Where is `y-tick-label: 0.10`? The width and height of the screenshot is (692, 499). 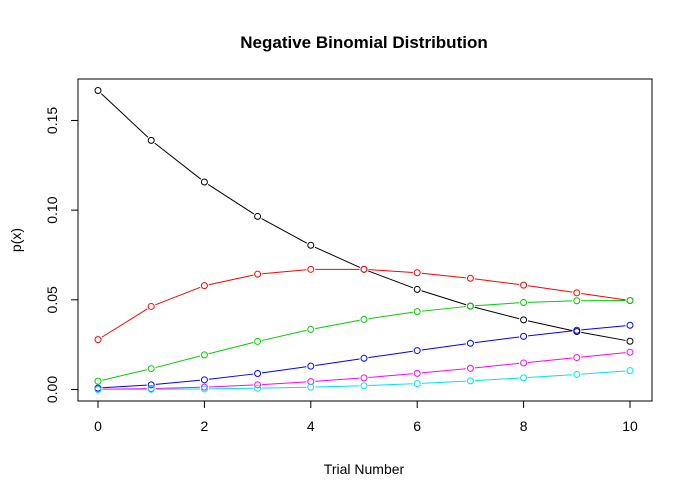
y-tick-label: 0.10 is located at coordinates (52, 209).